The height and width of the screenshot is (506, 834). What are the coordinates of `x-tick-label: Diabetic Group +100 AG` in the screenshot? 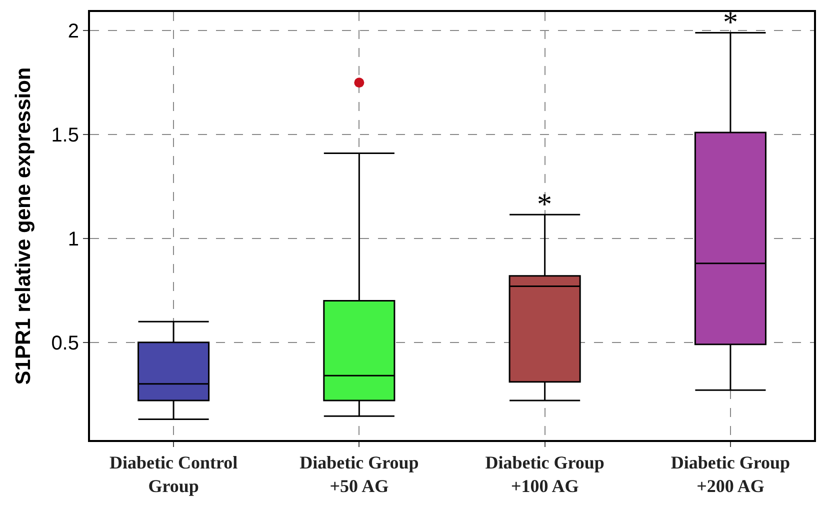 It's located at (544, 474).